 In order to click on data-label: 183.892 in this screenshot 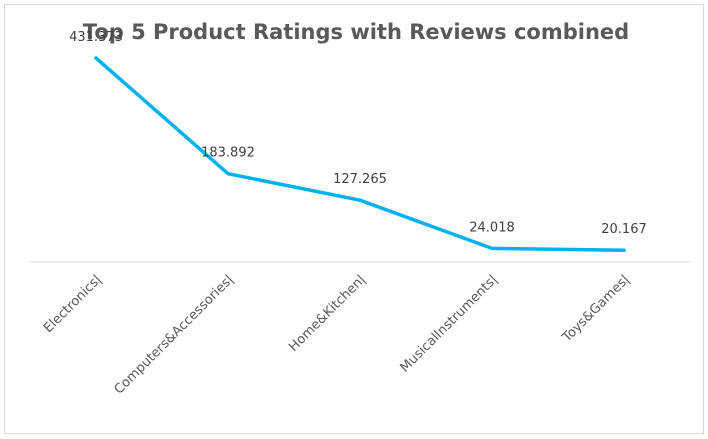, I will do `click(228, 153)`.